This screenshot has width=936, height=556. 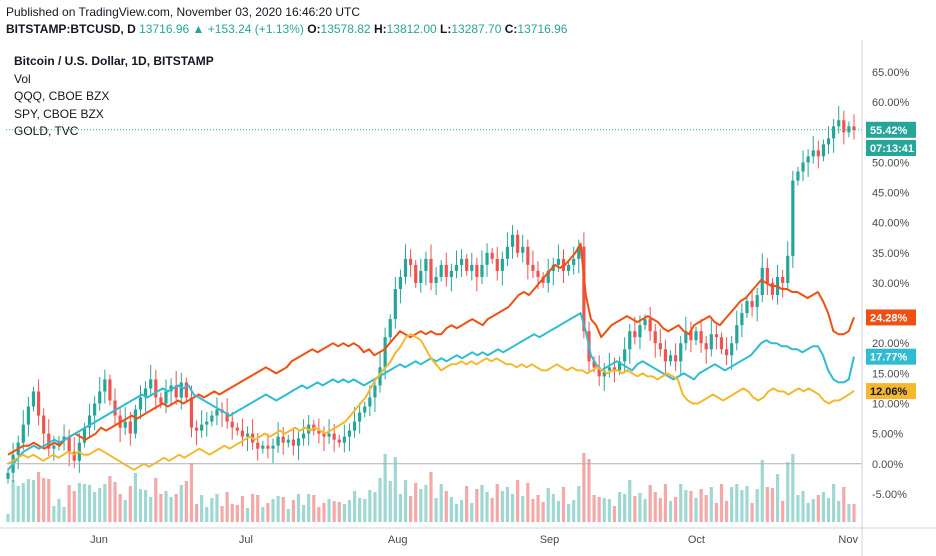 I want to click on legend-item-vol: Vol, so click(x=22, y=78).